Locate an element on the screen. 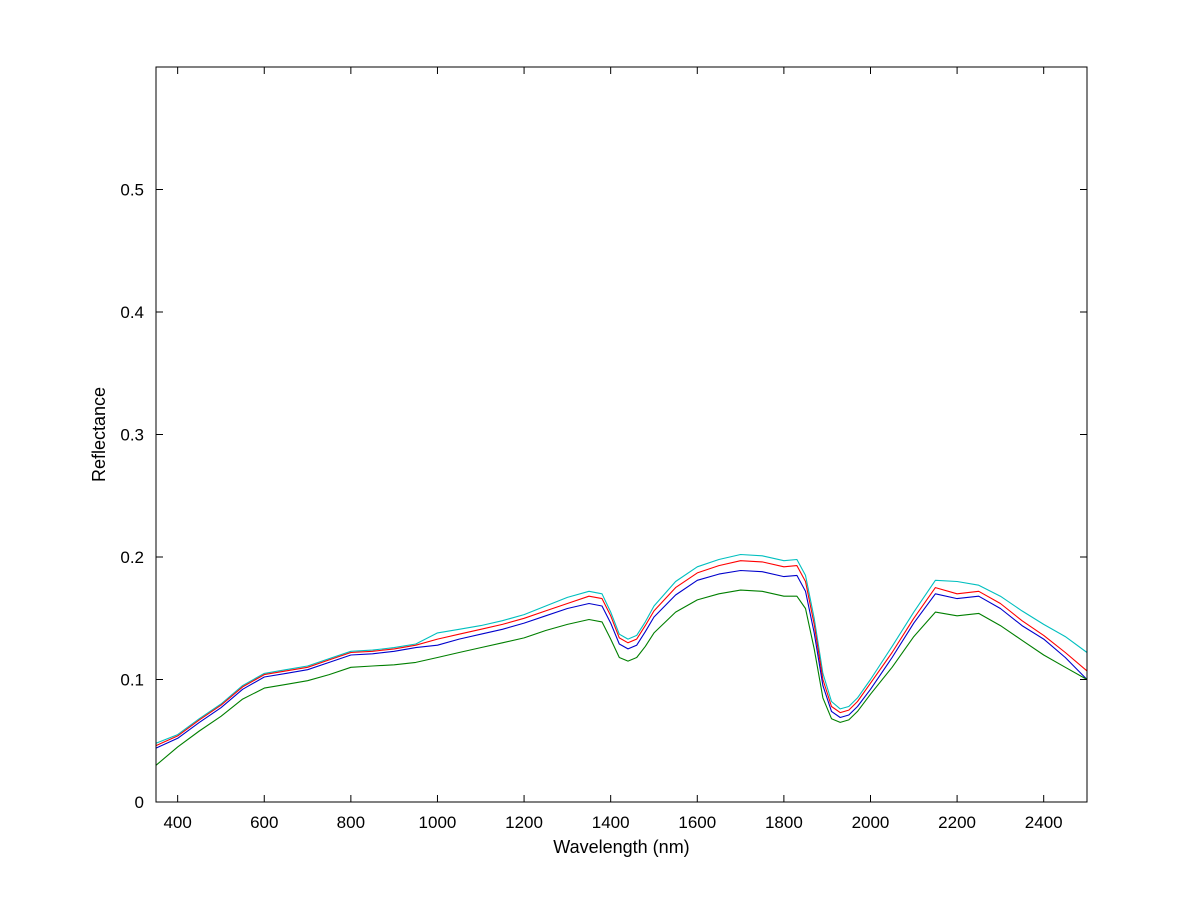 The width and height of the screenshot is (1201, 901). y-tick-label: 0.3 is located at coordinates (132, 435).